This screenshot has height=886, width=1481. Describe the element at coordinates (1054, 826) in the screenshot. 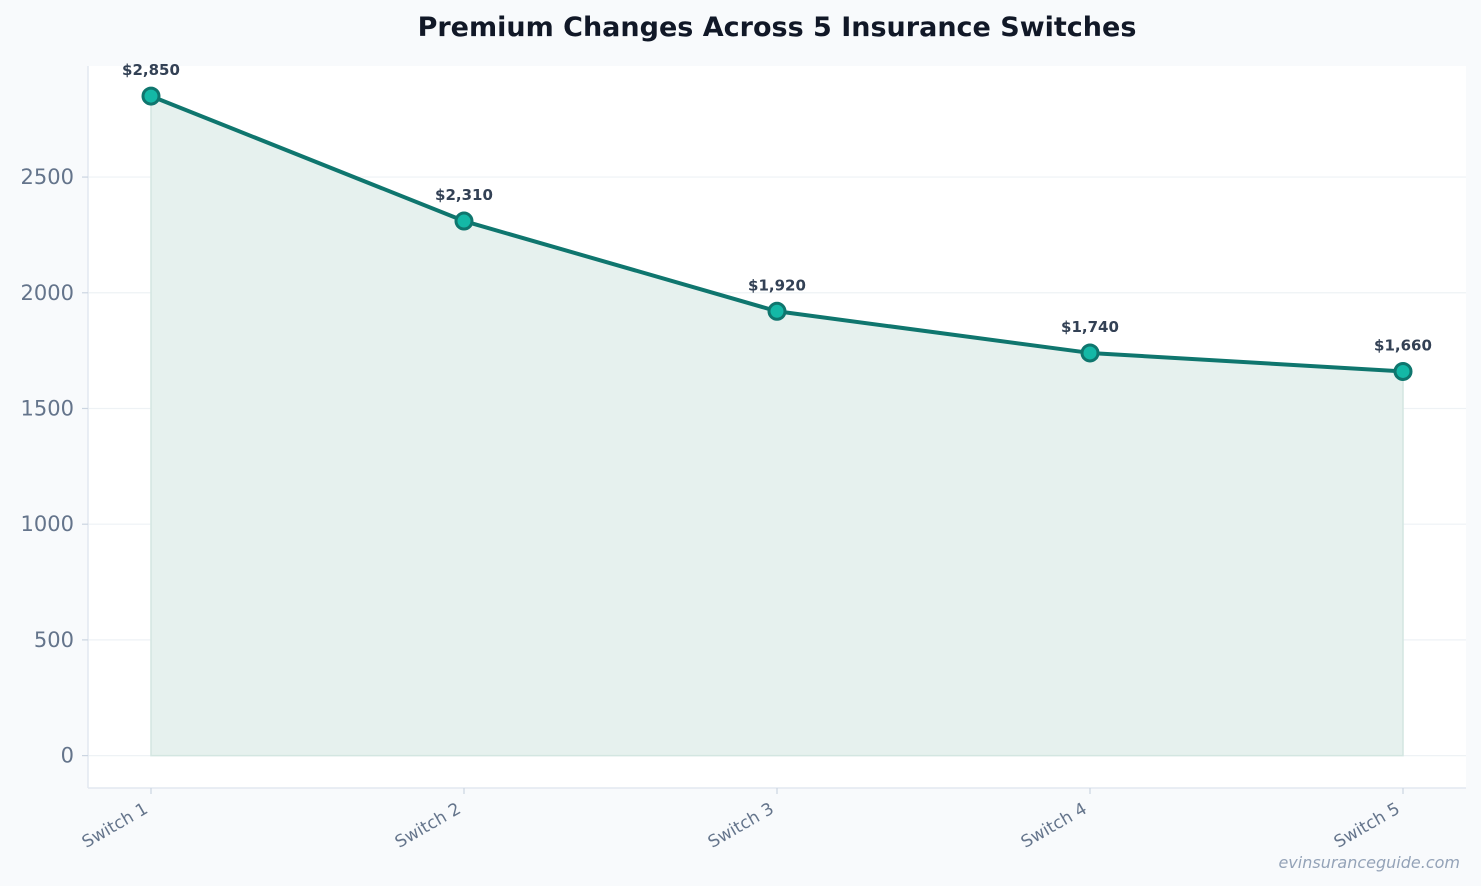

I see `x-tick-label: Switch 4` at that location.